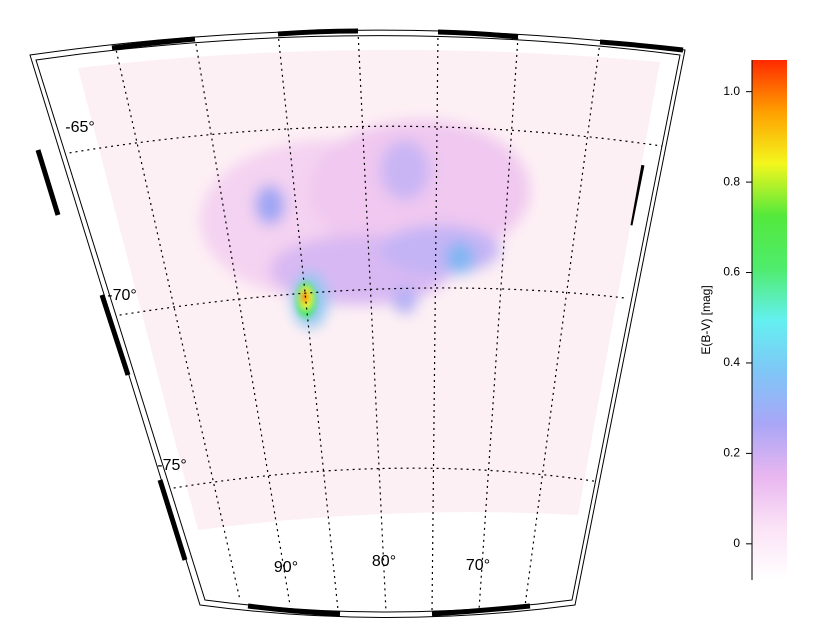 The width and height of the screenshot is (830, 627). I want to click on tick-label: 0, so click(736, 543).